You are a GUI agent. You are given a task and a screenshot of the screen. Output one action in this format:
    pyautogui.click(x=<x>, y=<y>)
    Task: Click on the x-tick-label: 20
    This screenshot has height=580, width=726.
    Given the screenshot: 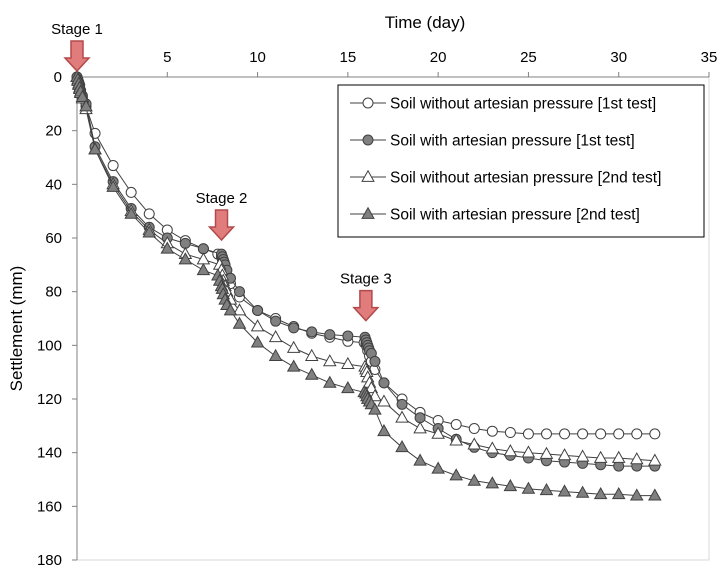 What is the action you would take?
    pyautogui.click(x=438, y=57)
    